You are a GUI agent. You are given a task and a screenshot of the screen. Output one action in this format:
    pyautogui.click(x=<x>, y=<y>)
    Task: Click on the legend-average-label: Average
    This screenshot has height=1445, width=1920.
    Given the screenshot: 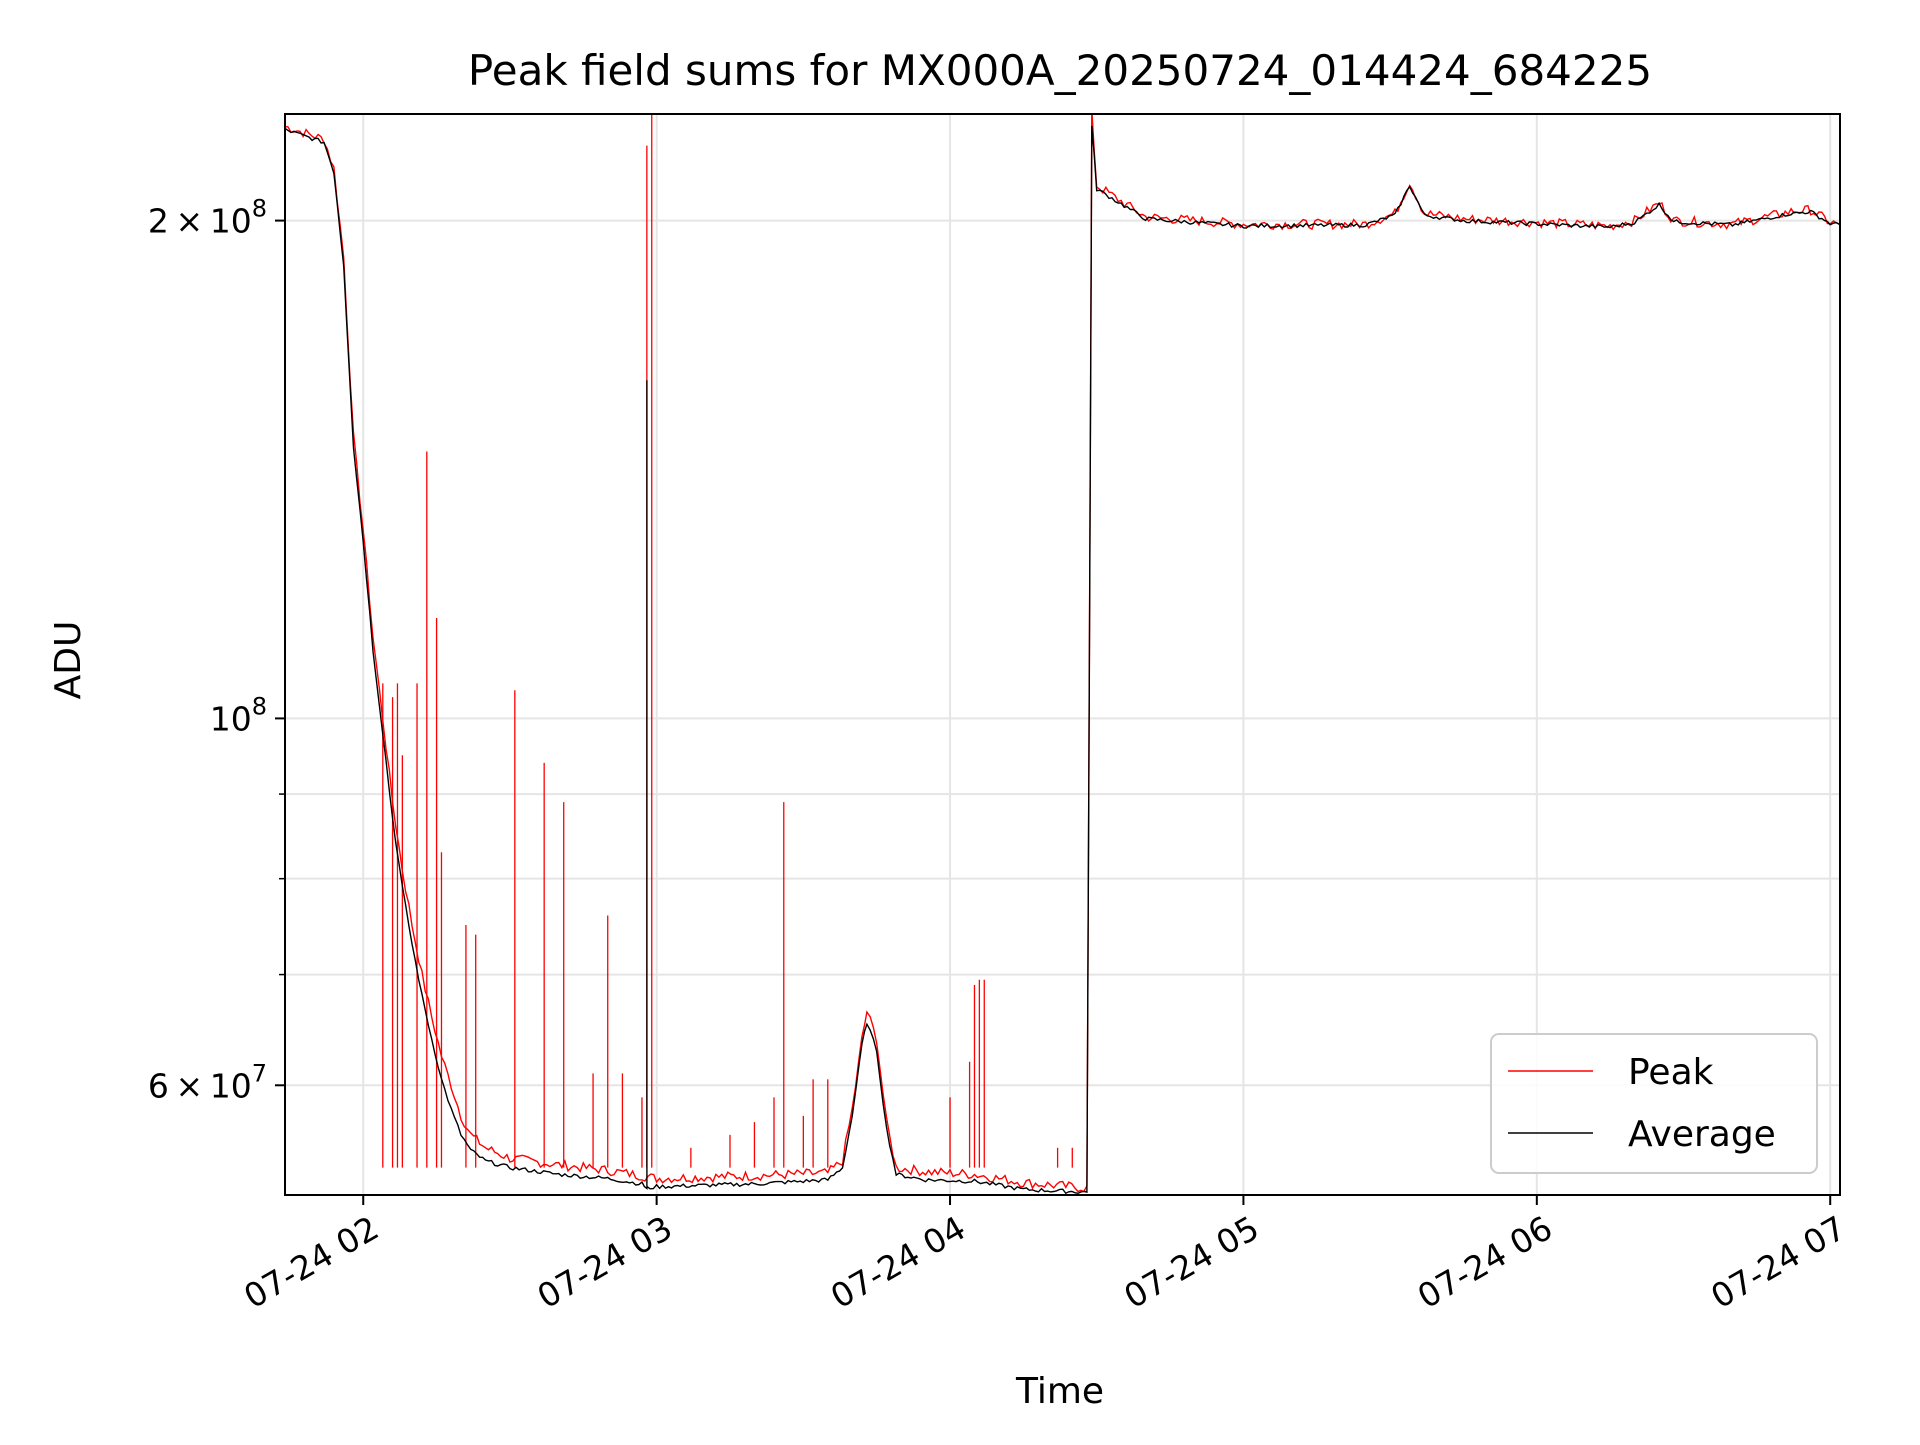 What is the action you would take?
    pyautogui.click(x=1702, y=1134)
    